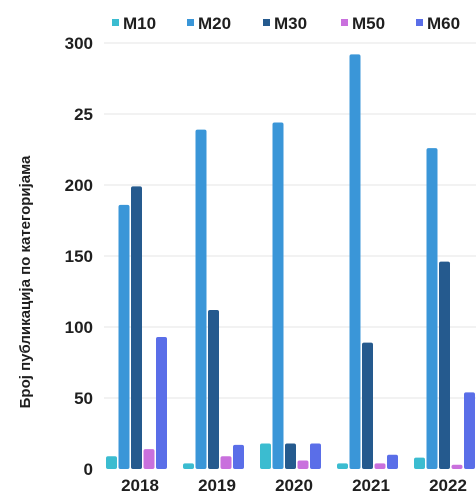 Image resolution: width=476 pixels, height=493 pixels. What do you see at coordinates (115, 22) in the screenshot?
I see `legend-swatch-m10` at bounding box center [115, 22].